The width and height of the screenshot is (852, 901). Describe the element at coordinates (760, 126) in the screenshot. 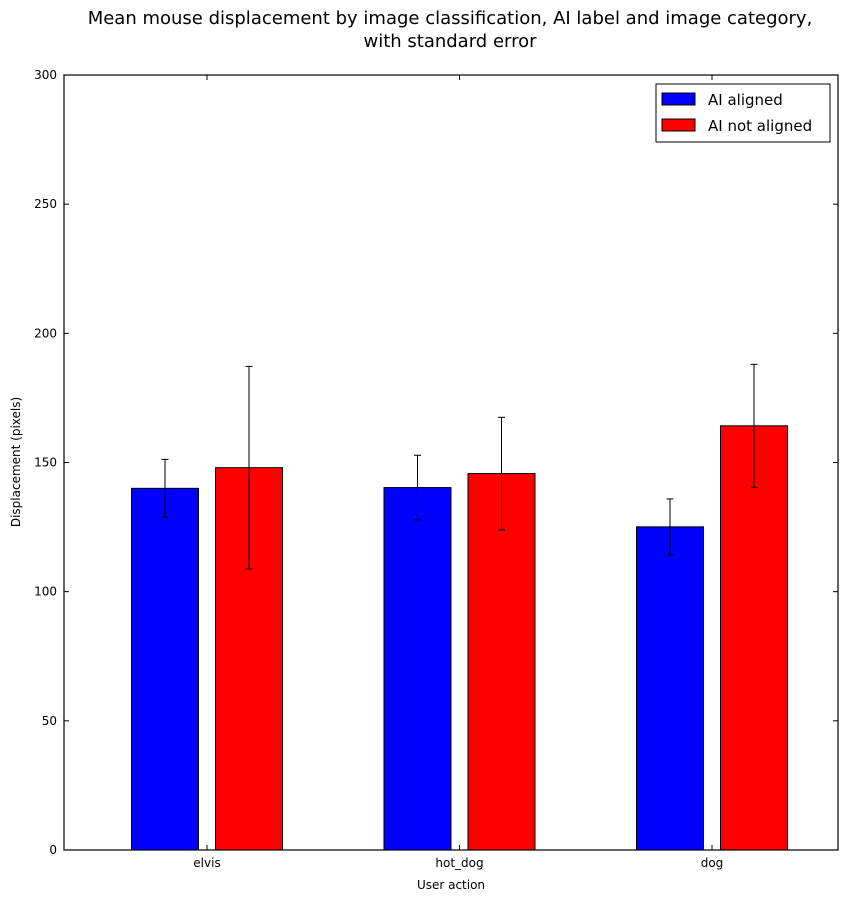

I see `legend-label-ai-not-aligned: AI not aligned` at that location.